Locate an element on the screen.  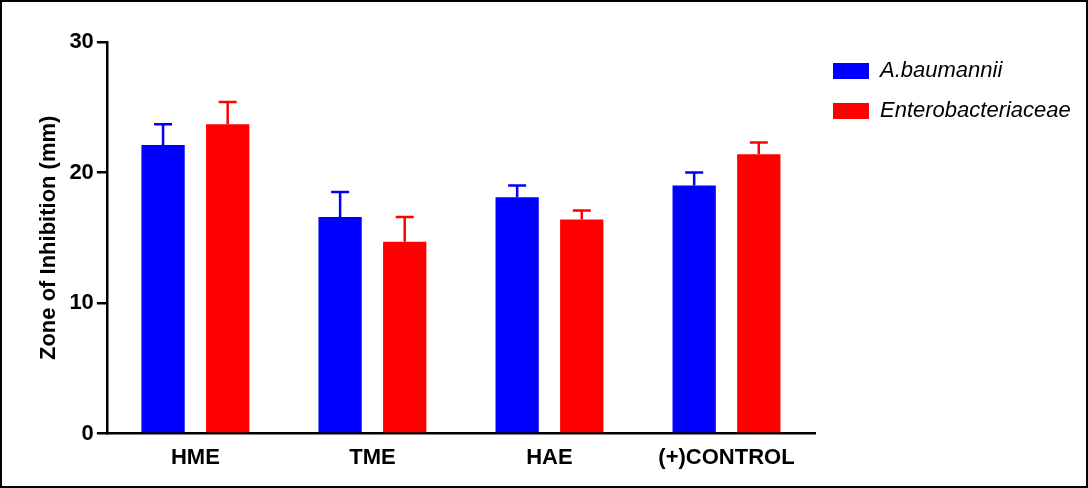
legend-label: Enterobacteriaceae is located at coordinates (975, 110).